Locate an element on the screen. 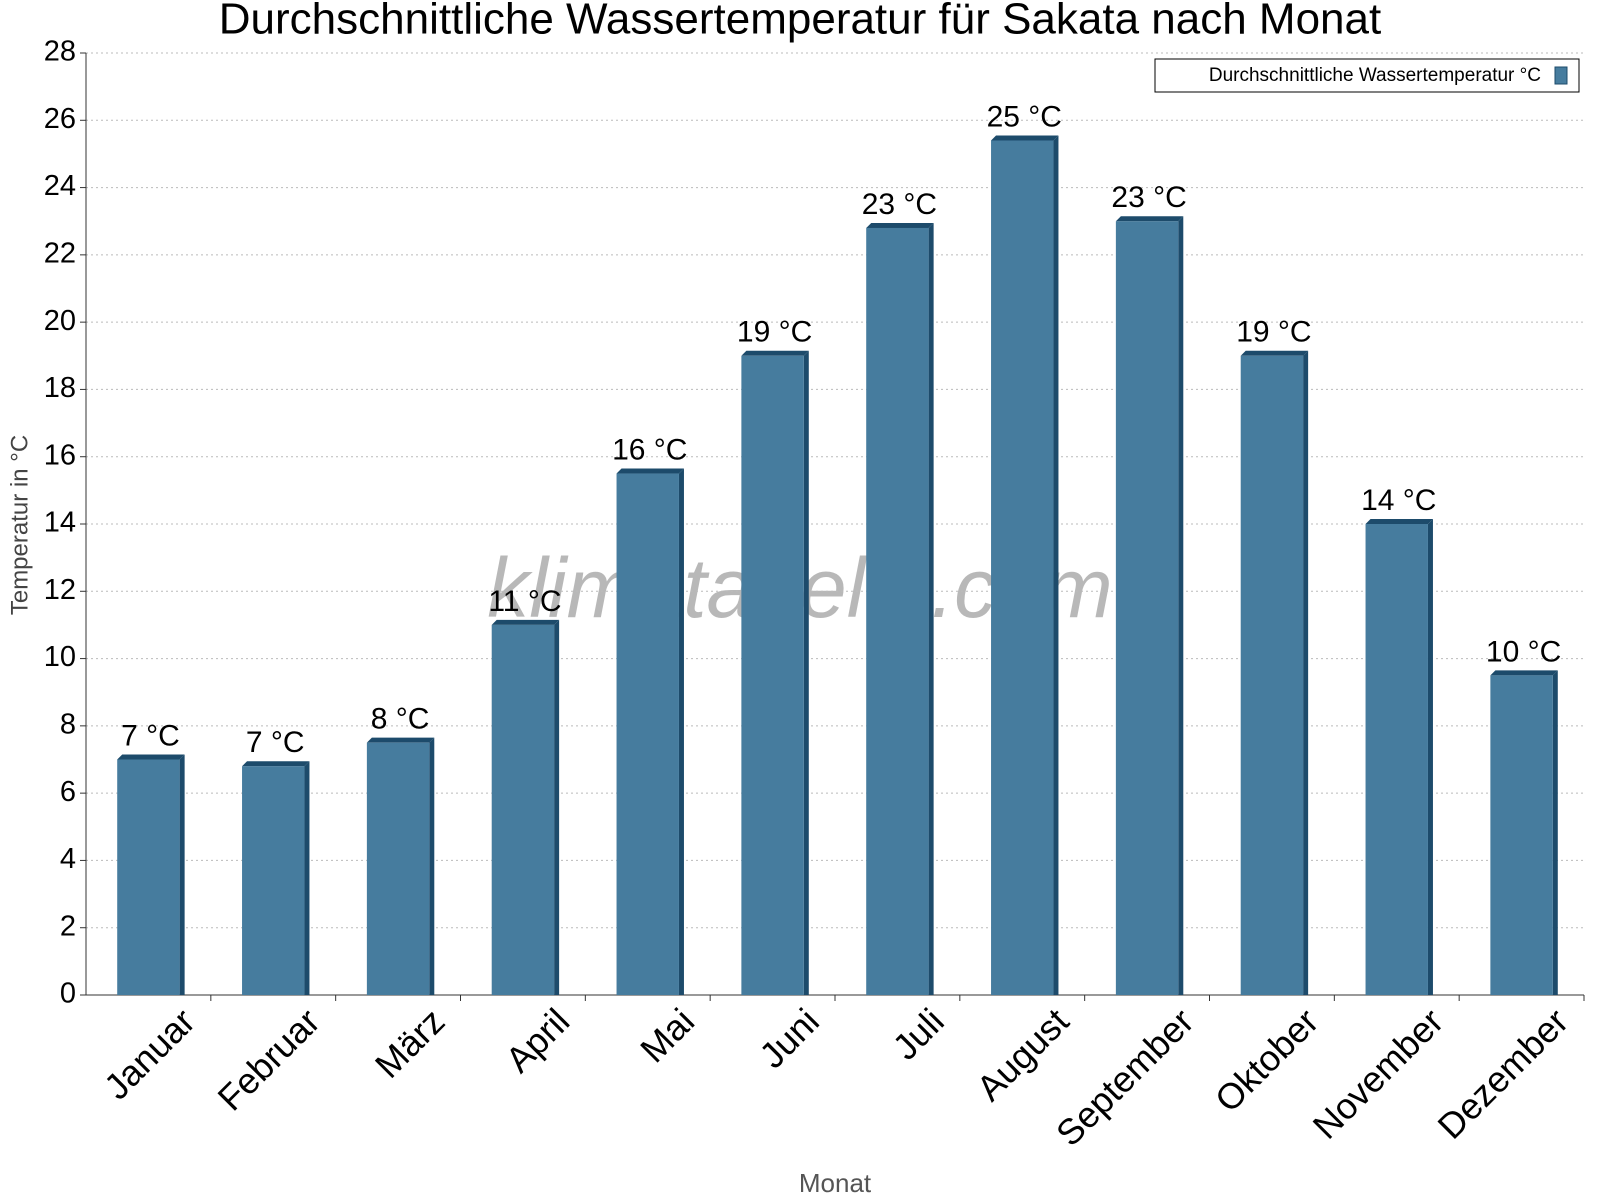 The width and height of the screenshot is (1600, 1200). value-label: 10 °C is located at coordinates (1523, 651).